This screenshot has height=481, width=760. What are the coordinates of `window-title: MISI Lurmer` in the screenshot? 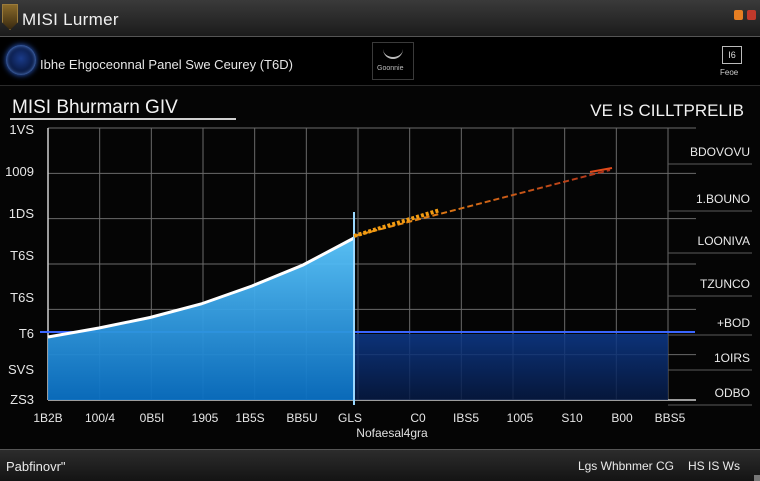 It's located at (70, 19).